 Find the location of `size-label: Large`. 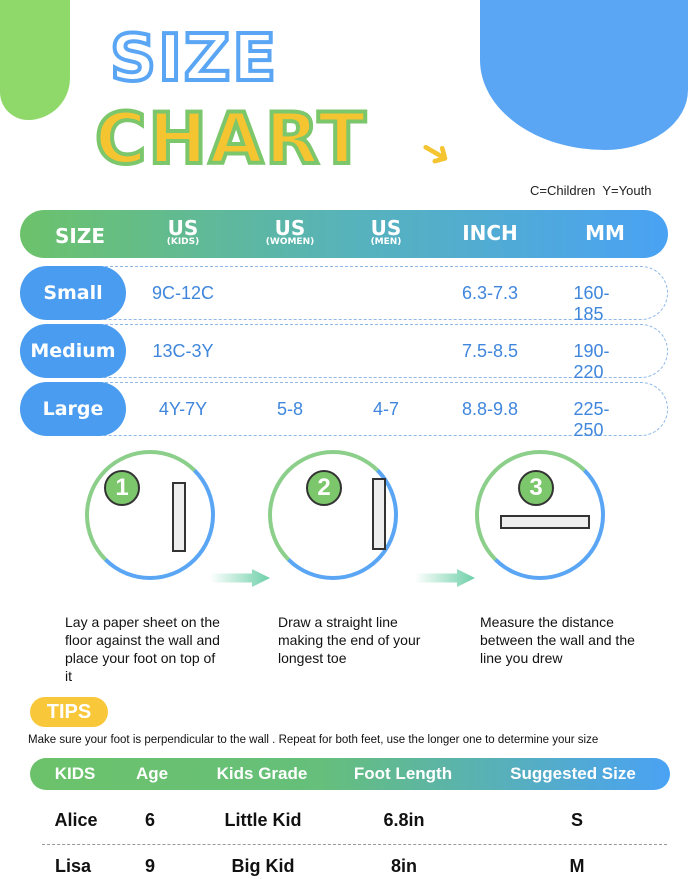

size-label: Large is located at coordinates (73, 409).